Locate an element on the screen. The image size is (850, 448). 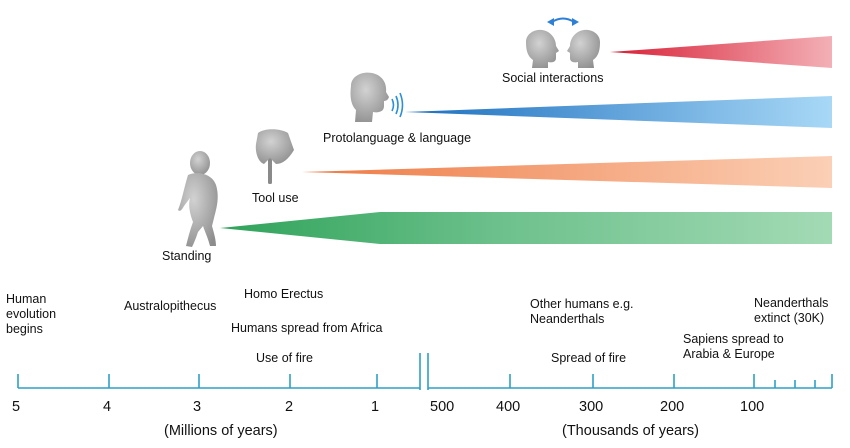
walking-figure-icon is located at coordinates (198, 199).